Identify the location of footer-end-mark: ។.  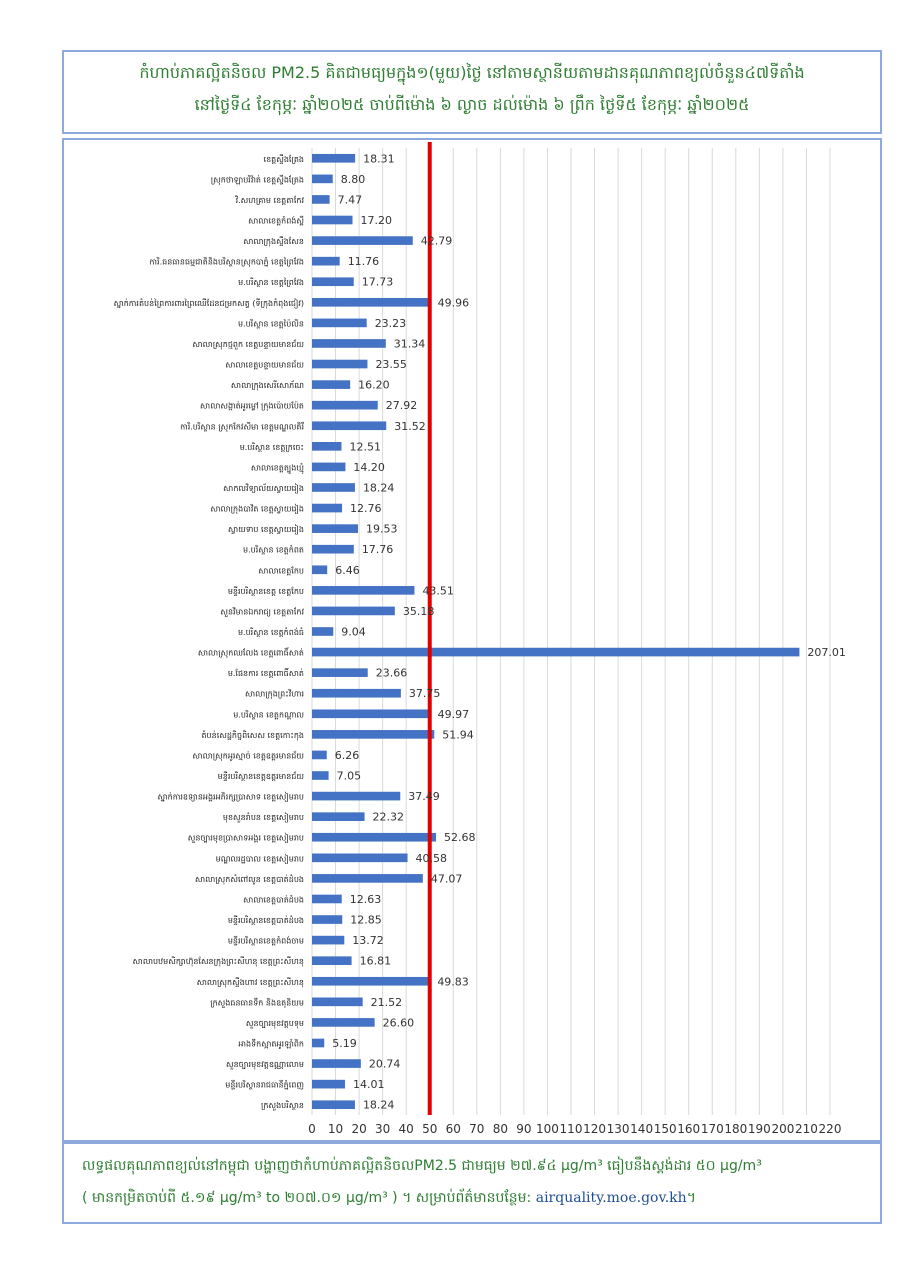
(691, 1198).